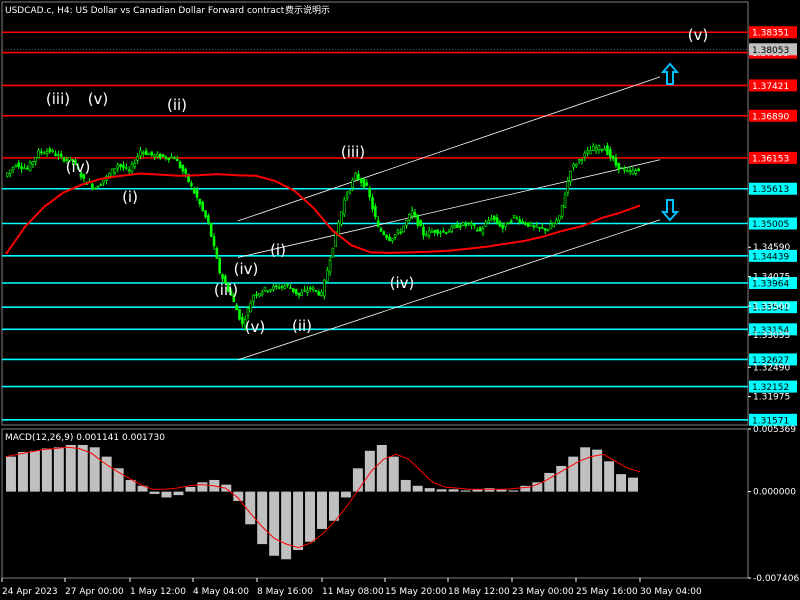 The height and width of the screenshot is (600, 800). Describe the element at coordinates (770, 331) in the screenshot. I see `support-level-label: 1.33154` at that location.